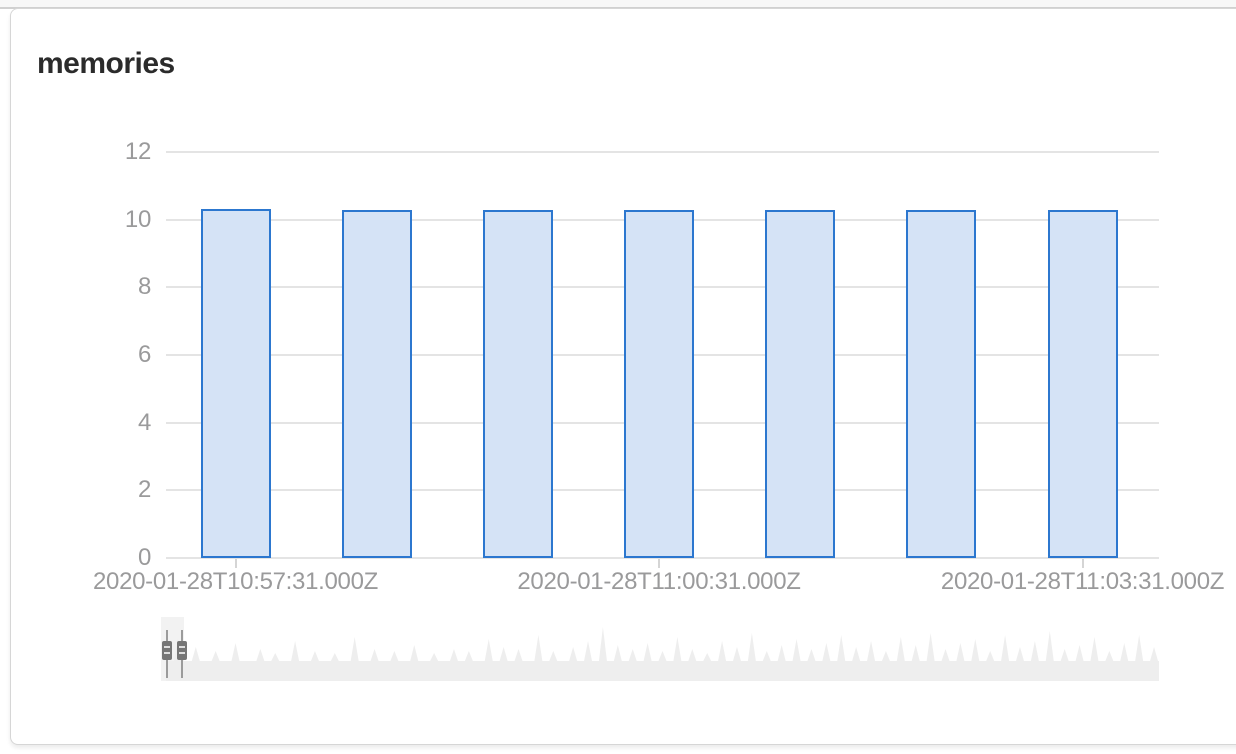 The image size is (1236, 754). What do you see at coordinates (144, 287) in the screenshot?
I see `y-axis-label: 8` at bounding box center [144, 287].